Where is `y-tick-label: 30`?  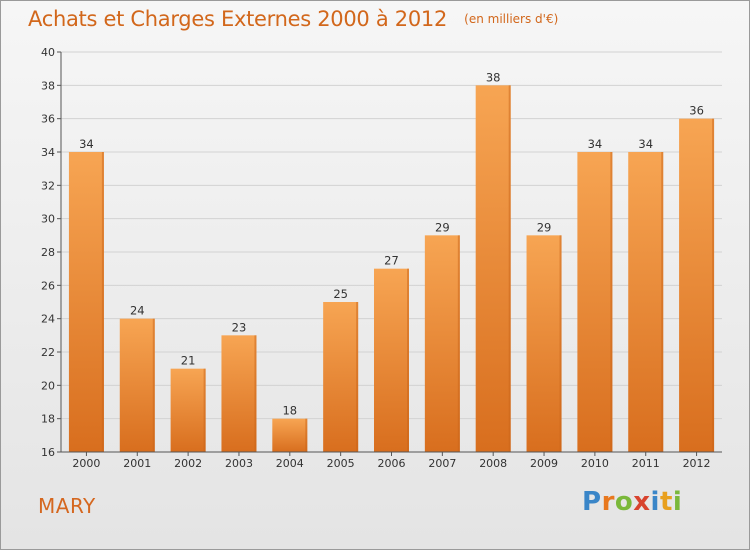 y-tick-label: 30 is located at coordinates (48, 219).